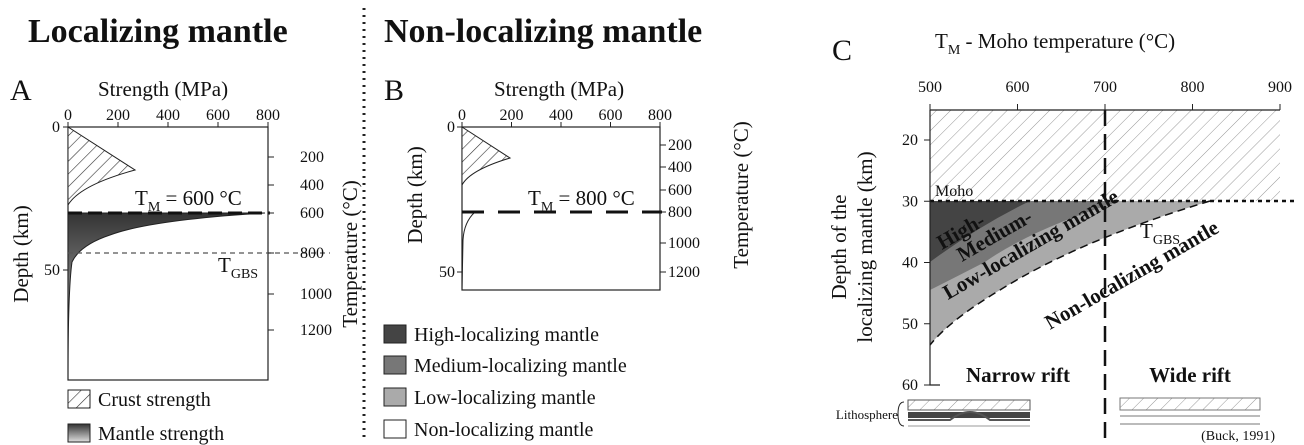  Describe the element at coordinates (154, 400) in the screenshot. I see `legend-label: Crust strength` at that location.